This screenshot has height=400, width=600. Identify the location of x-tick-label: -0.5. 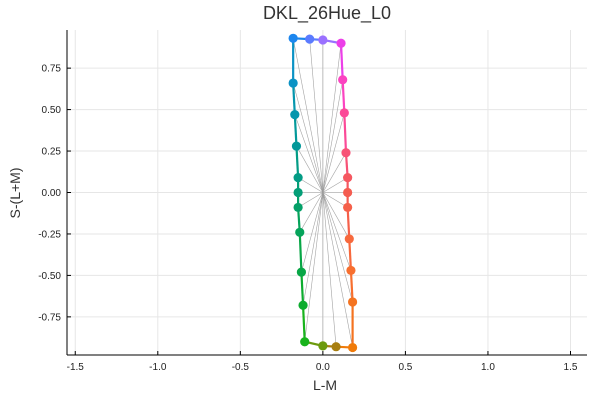
(241, 367).